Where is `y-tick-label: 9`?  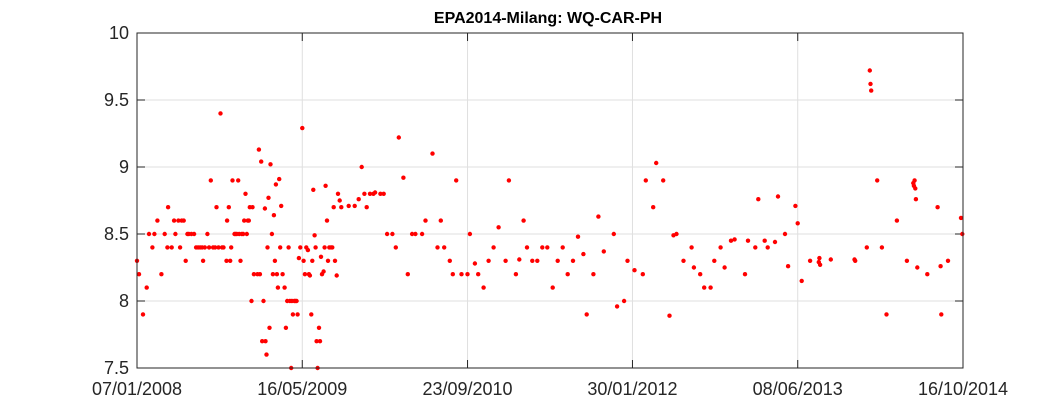 y-tick-label: 9 is located at coordinates (124, 167).